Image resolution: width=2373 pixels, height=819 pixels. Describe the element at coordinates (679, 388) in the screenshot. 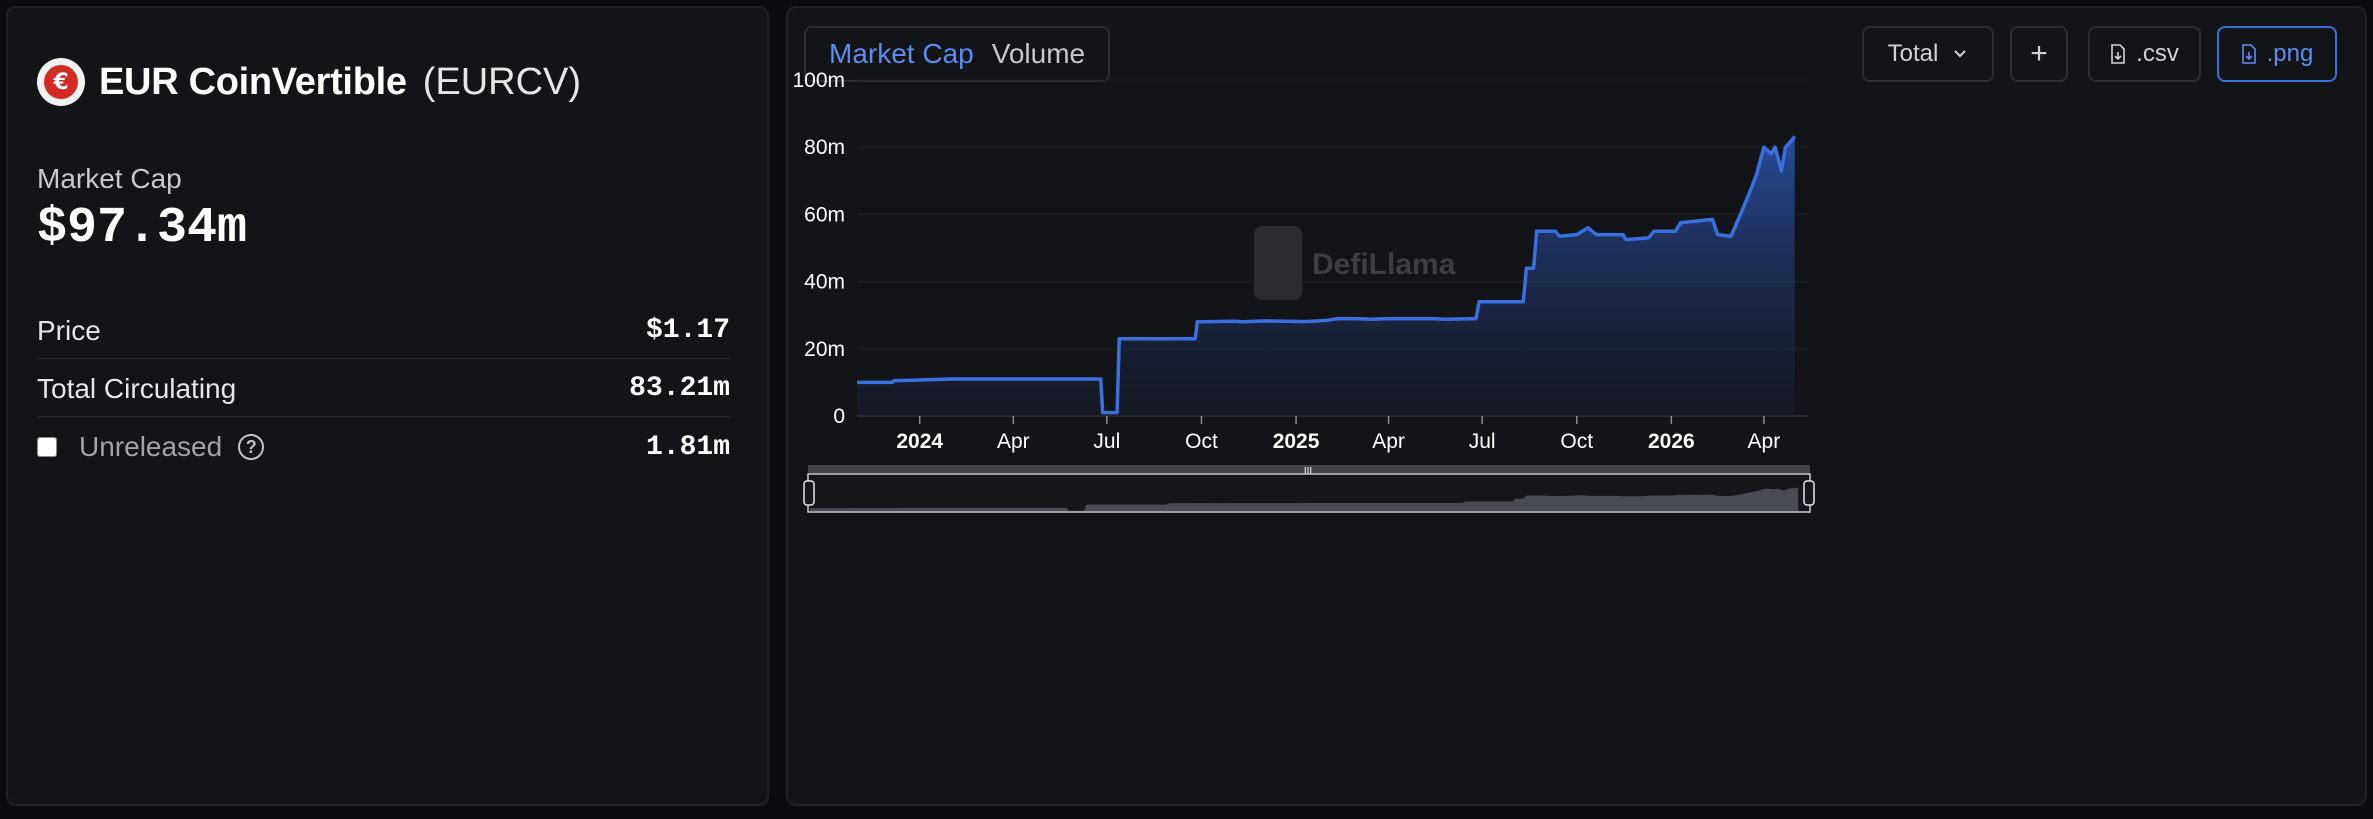

I see `stat-value: 83.21m` at that location.